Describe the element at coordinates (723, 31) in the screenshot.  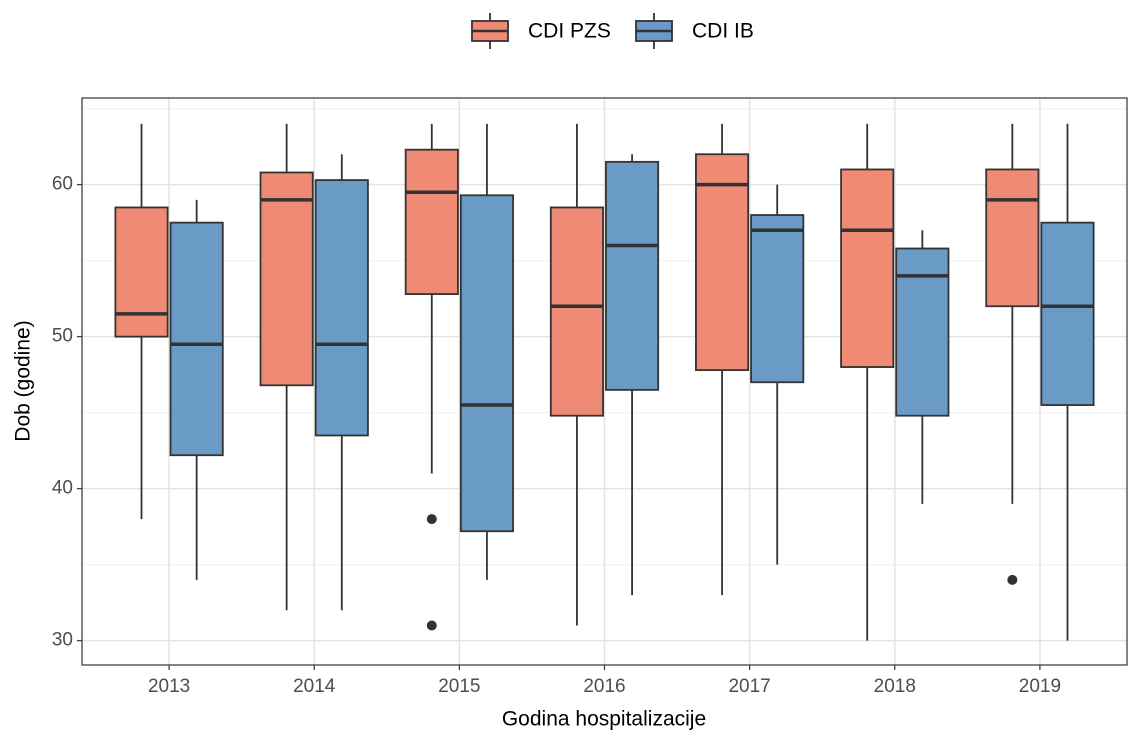
I see `legend-label: CDI IB` at that location.